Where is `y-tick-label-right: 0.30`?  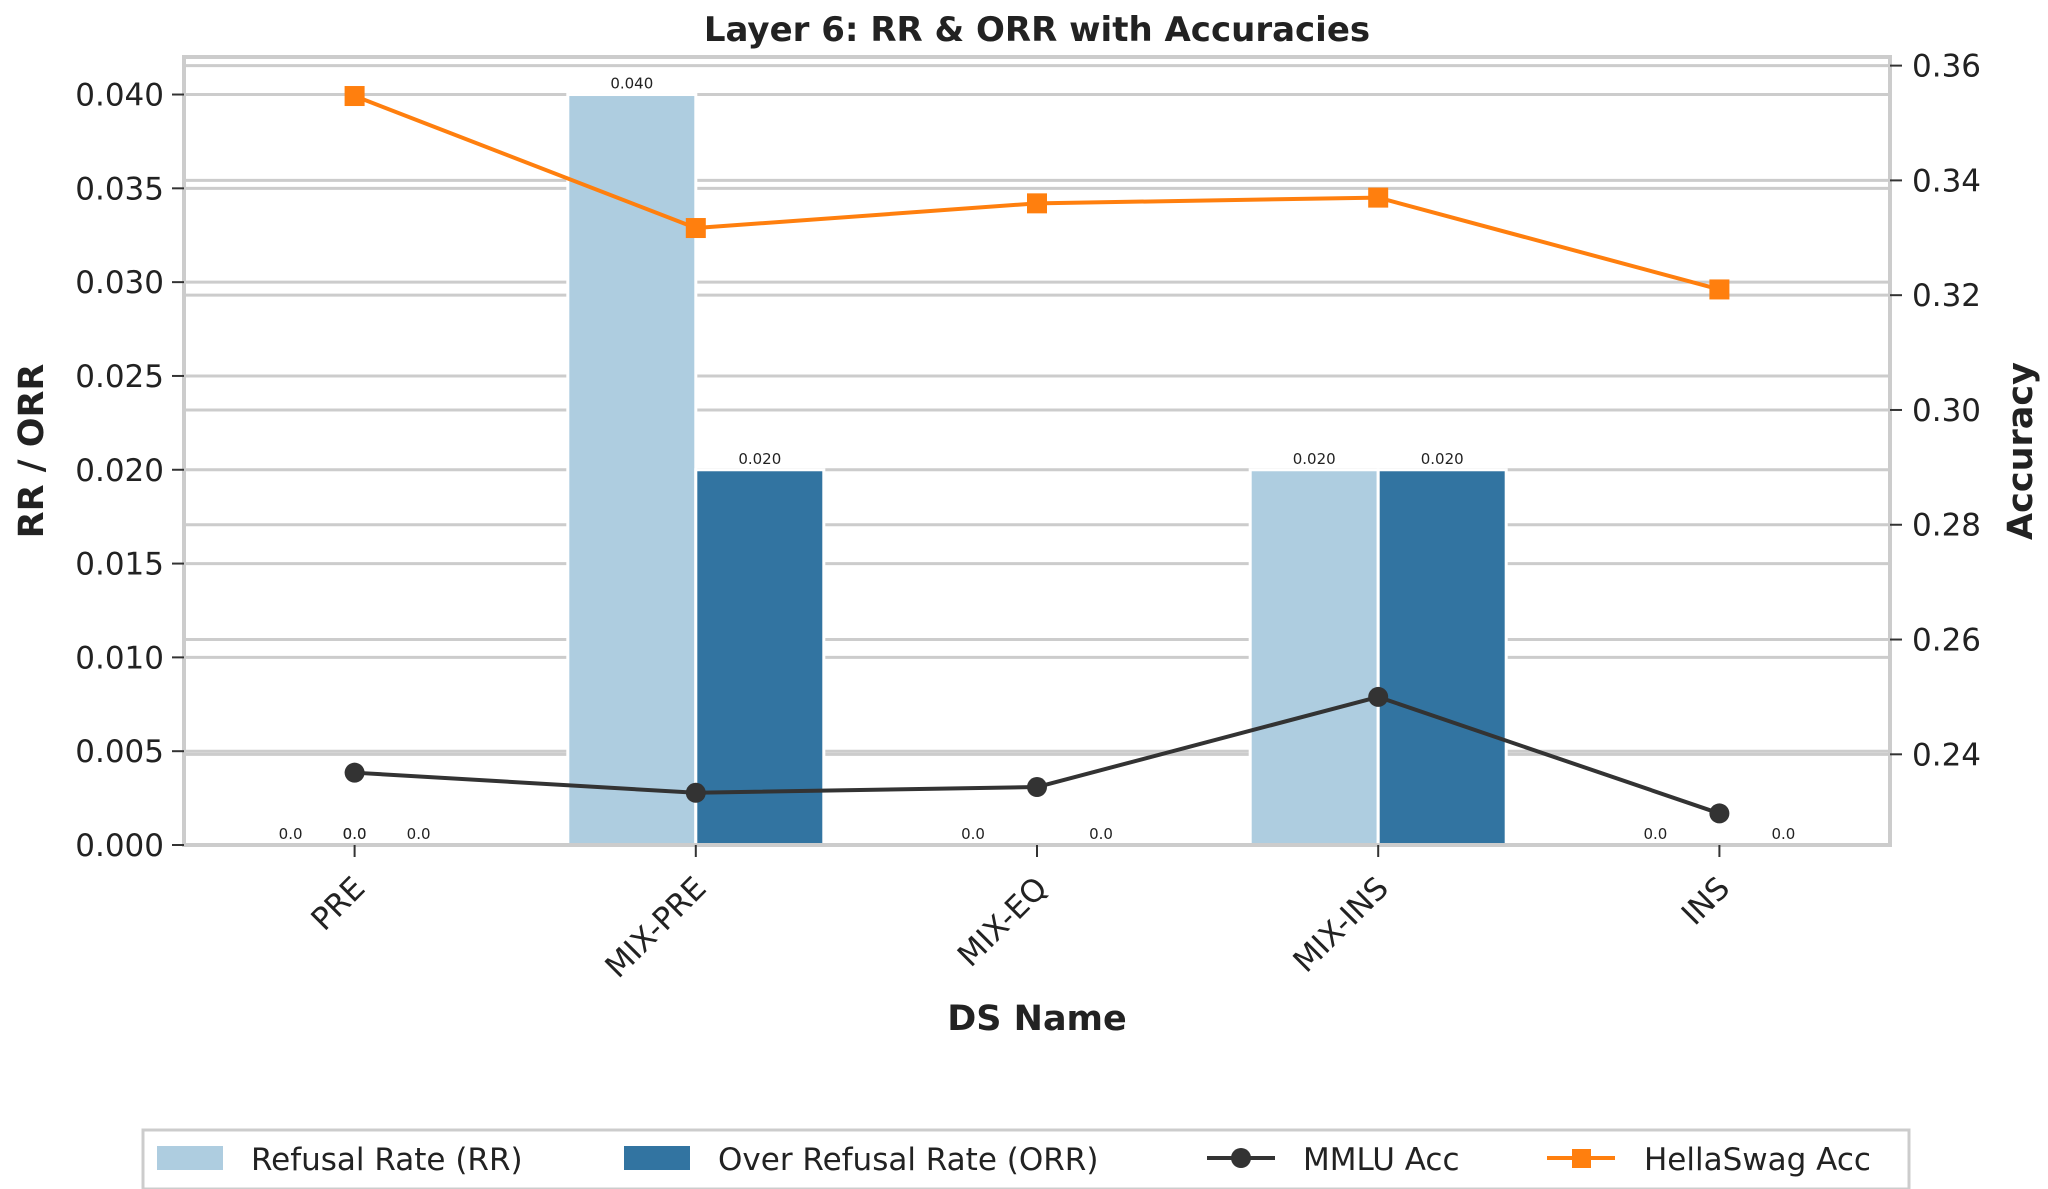 y-tick-label-right: 0.30 is located at coordinates (1946, 411).